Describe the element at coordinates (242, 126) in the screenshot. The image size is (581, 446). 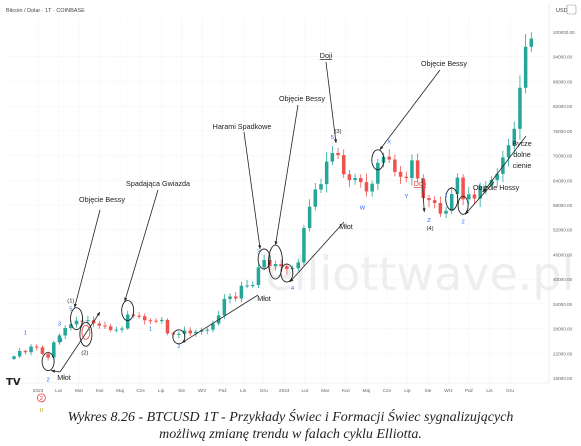
I see `annotation-bearish-harami: Harami Spadkowe` at that location.